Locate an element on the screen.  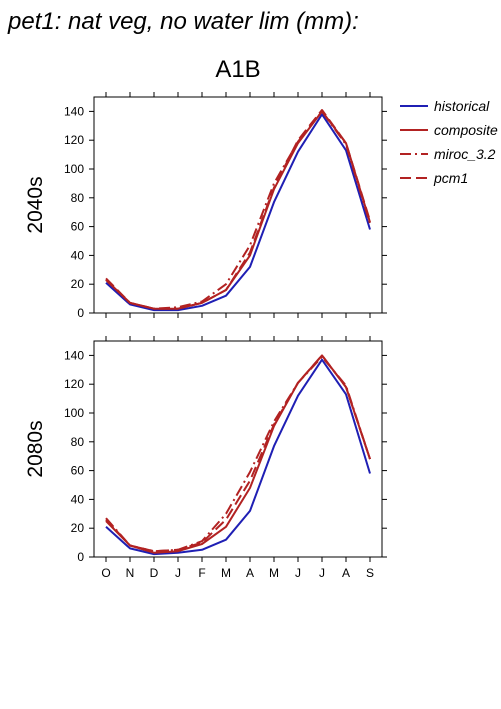
x-tick-label: D is located at coordinates (154, 573).